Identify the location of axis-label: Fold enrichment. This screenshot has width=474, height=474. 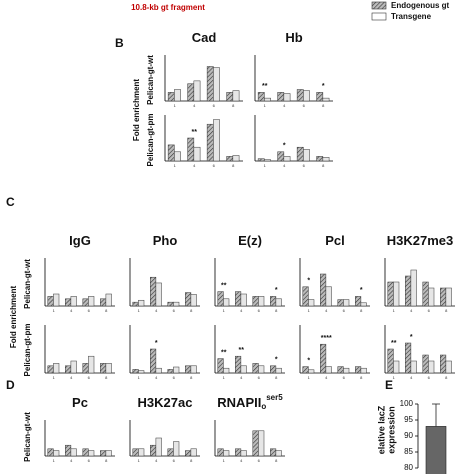
(13, 317).